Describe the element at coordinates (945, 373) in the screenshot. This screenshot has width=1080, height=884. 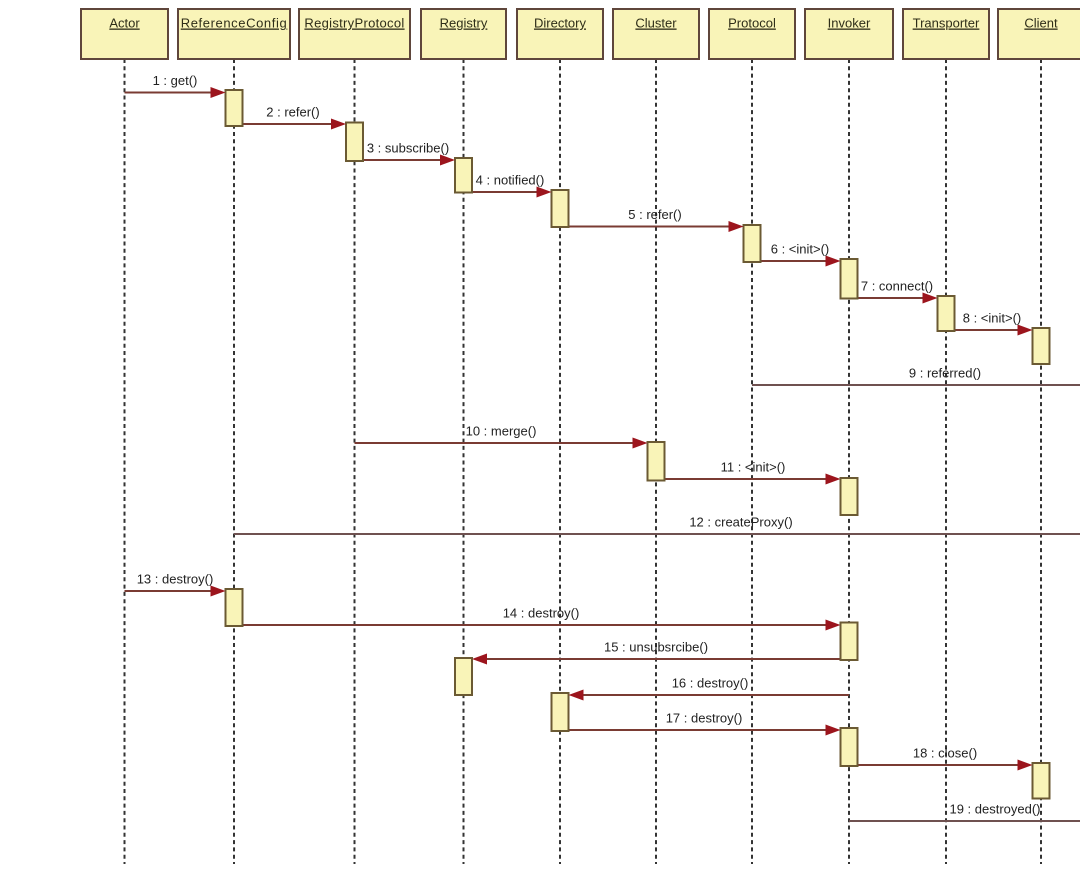
I see `svg-text: 9 : referred()` at that location.